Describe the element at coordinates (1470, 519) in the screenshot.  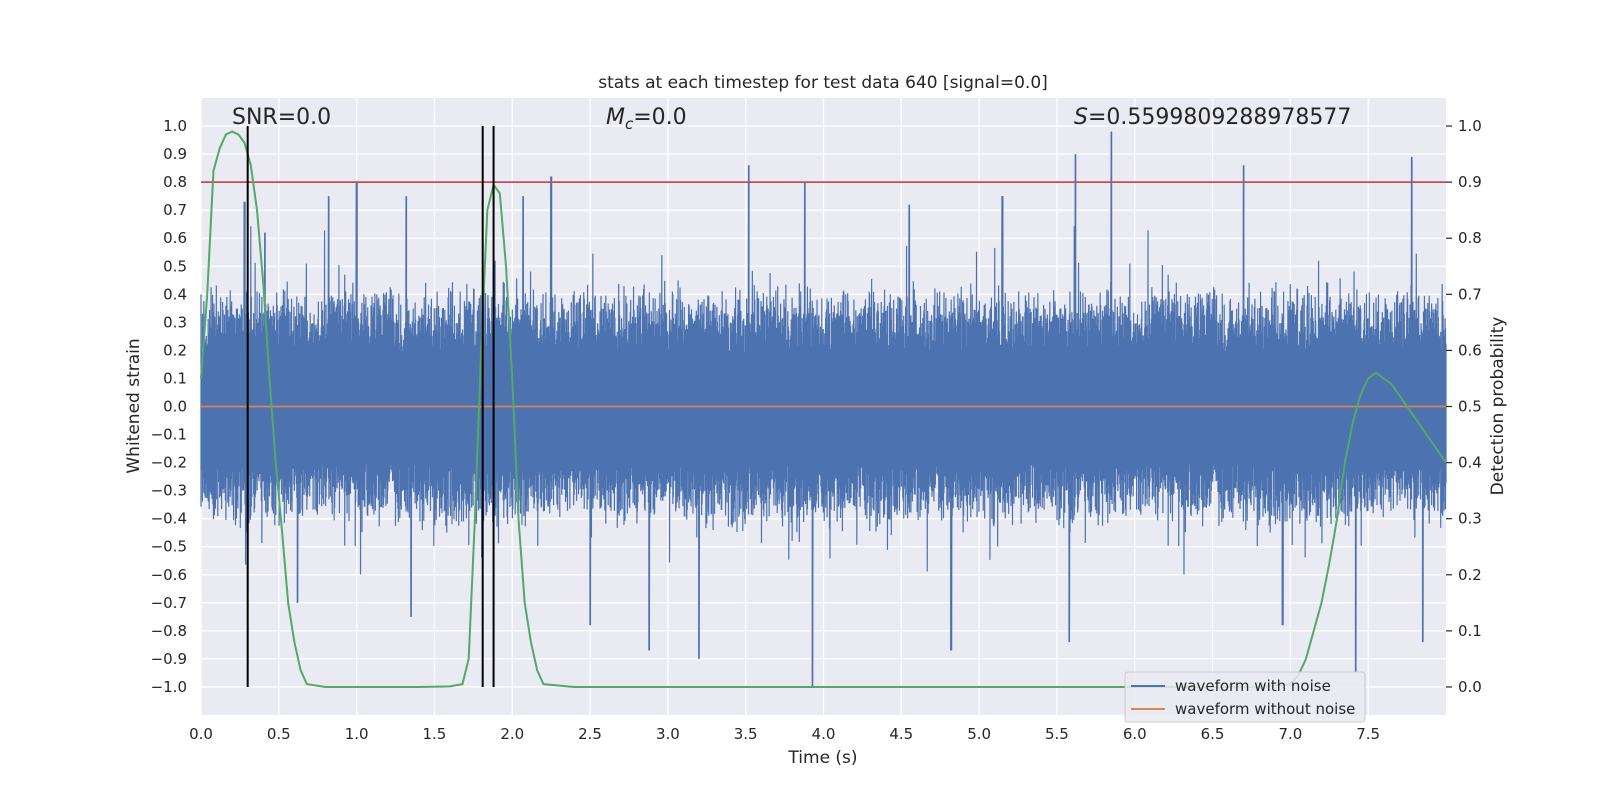
I see `y-right-tick-label: 0.3` at that location.